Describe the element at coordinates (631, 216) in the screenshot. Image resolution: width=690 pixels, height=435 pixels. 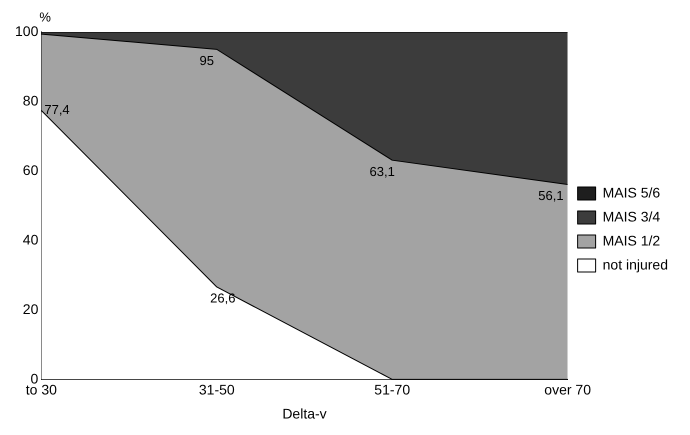
I see `legend-label: MAIS 3/4` at that location.